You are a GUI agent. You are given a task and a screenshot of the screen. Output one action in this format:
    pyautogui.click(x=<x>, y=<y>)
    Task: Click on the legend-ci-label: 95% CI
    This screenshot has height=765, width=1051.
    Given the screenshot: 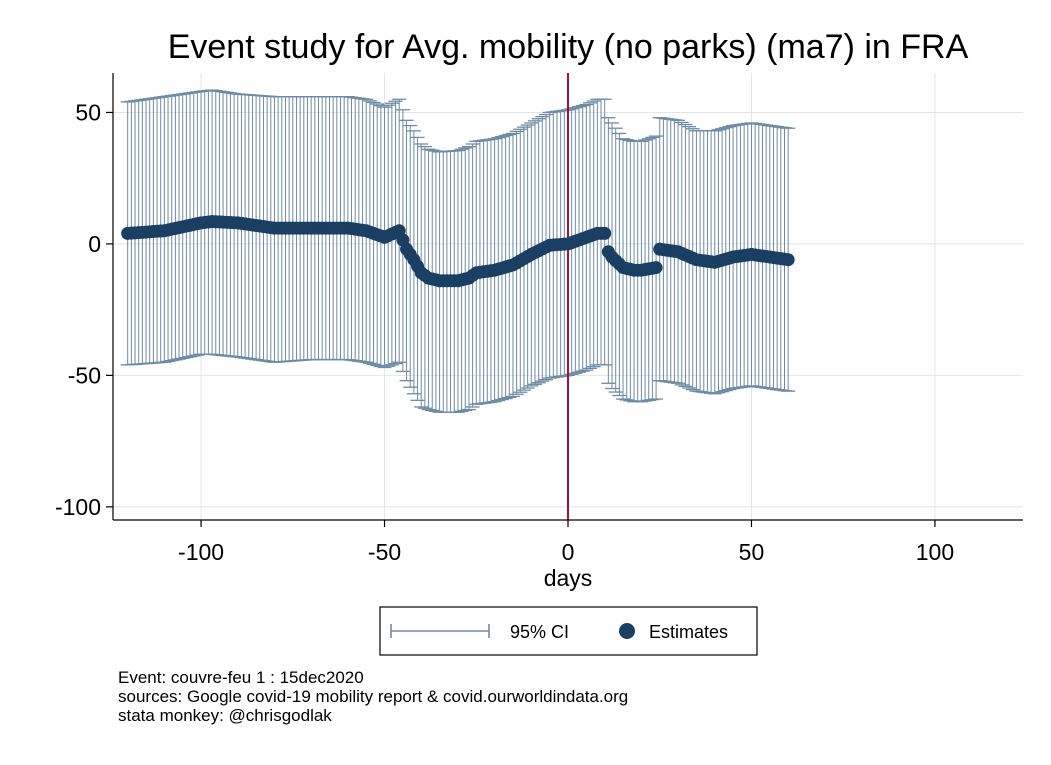 What is the action you would take?
    pyautogui.click(x=539, y=632)
    